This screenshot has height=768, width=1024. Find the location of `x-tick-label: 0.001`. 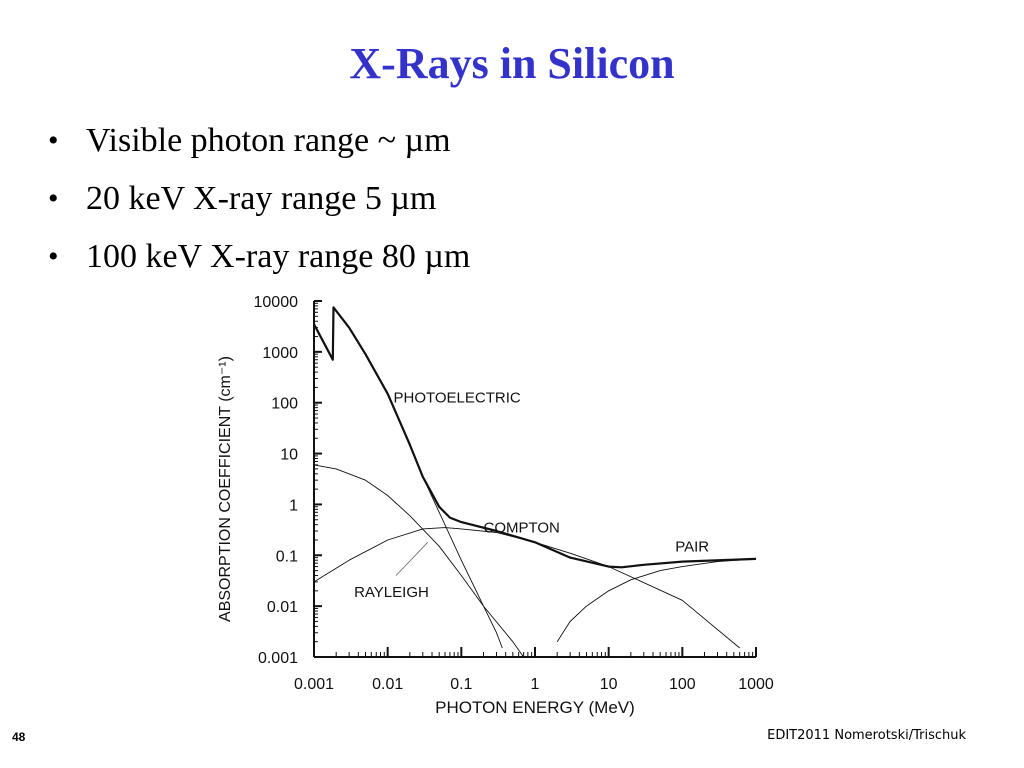

x-tick-label: 0.001 is located at coordinates (314, 684).